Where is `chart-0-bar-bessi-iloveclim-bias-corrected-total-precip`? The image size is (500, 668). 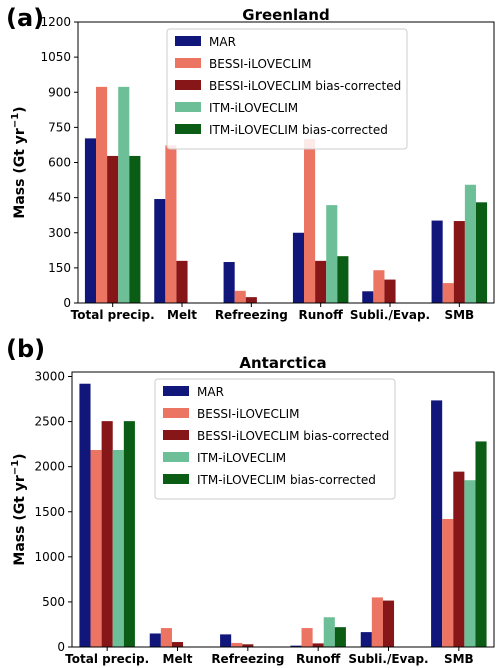 chart-0-bar-bessi-iloveclim-bias-corrected-total-precip is located at coordinates (113, 229).